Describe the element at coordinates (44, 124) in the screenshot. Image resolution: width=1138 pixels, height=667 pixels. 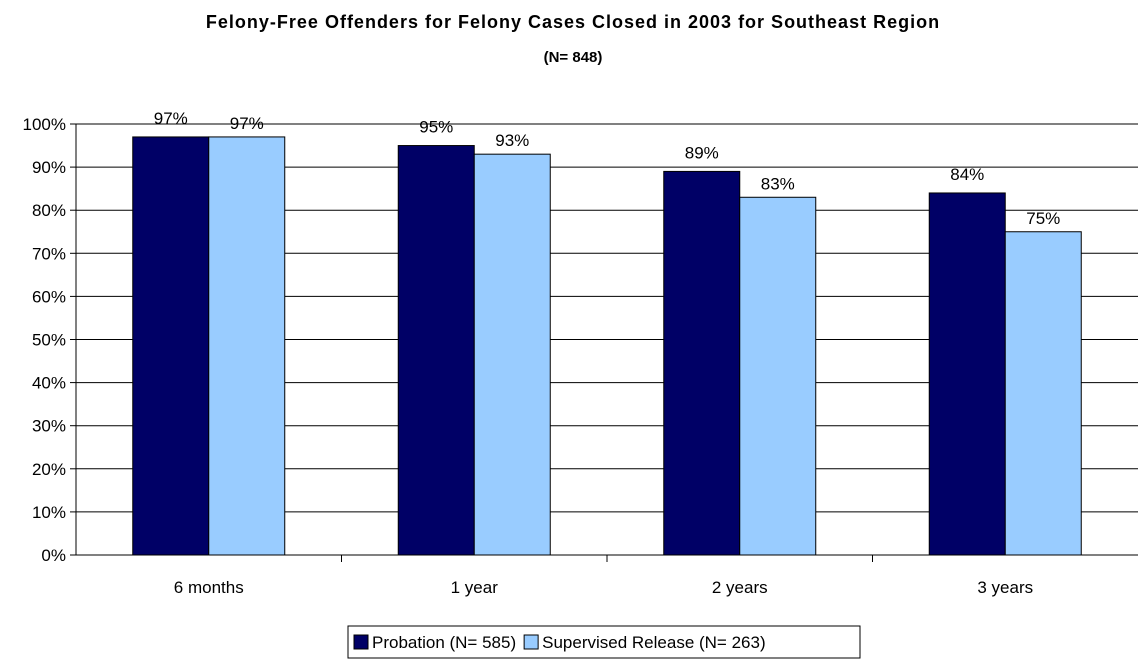
I see `y-tick-label: 100%` at that location.